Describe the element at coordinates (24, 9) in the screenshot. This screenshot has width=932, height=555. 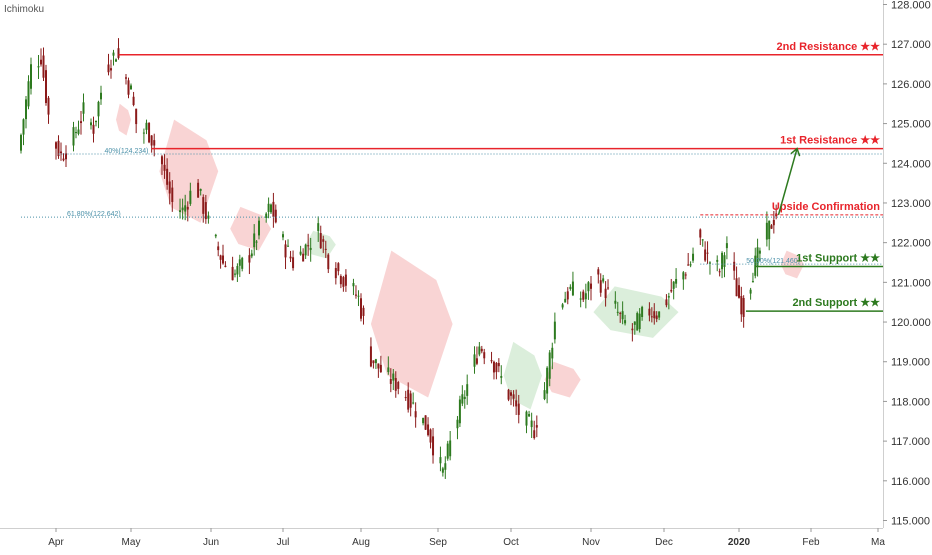
I see `indicator-label: Ichimoku` at that location.